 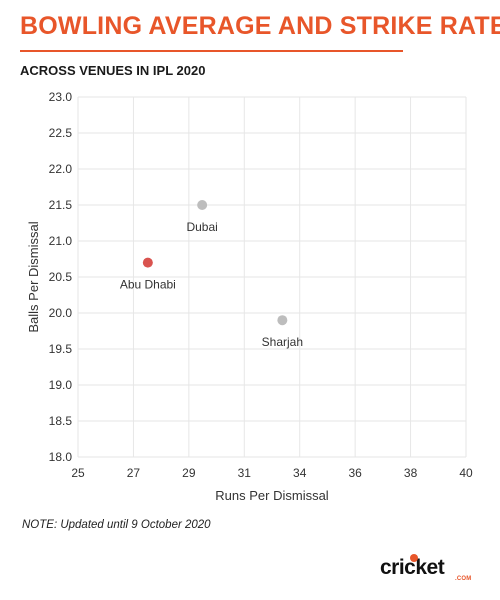 I want to click on chart-subtitle: ACROSS VENUES IN IPL 2020, so click(x=113, y=70).